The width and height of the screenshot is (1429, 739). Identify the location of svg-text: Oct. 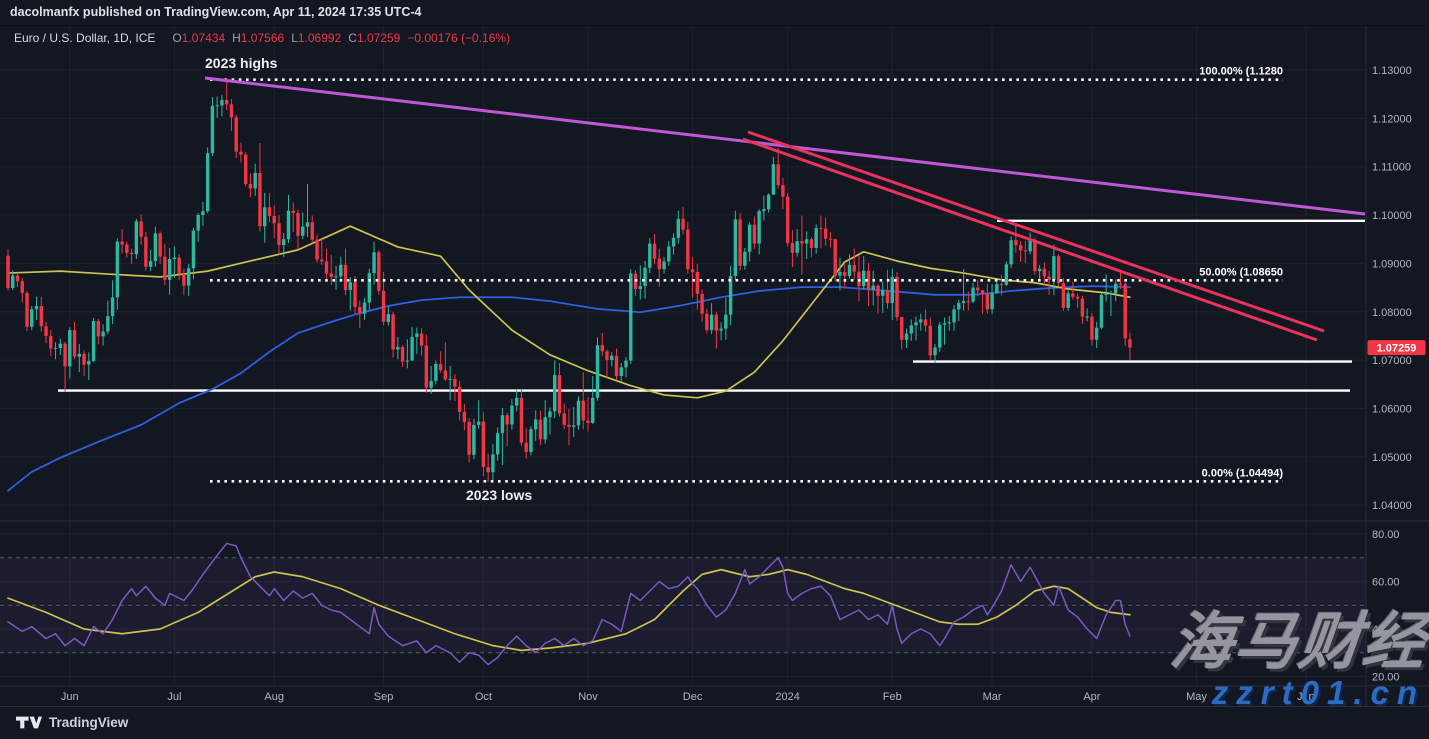
(483, 697).